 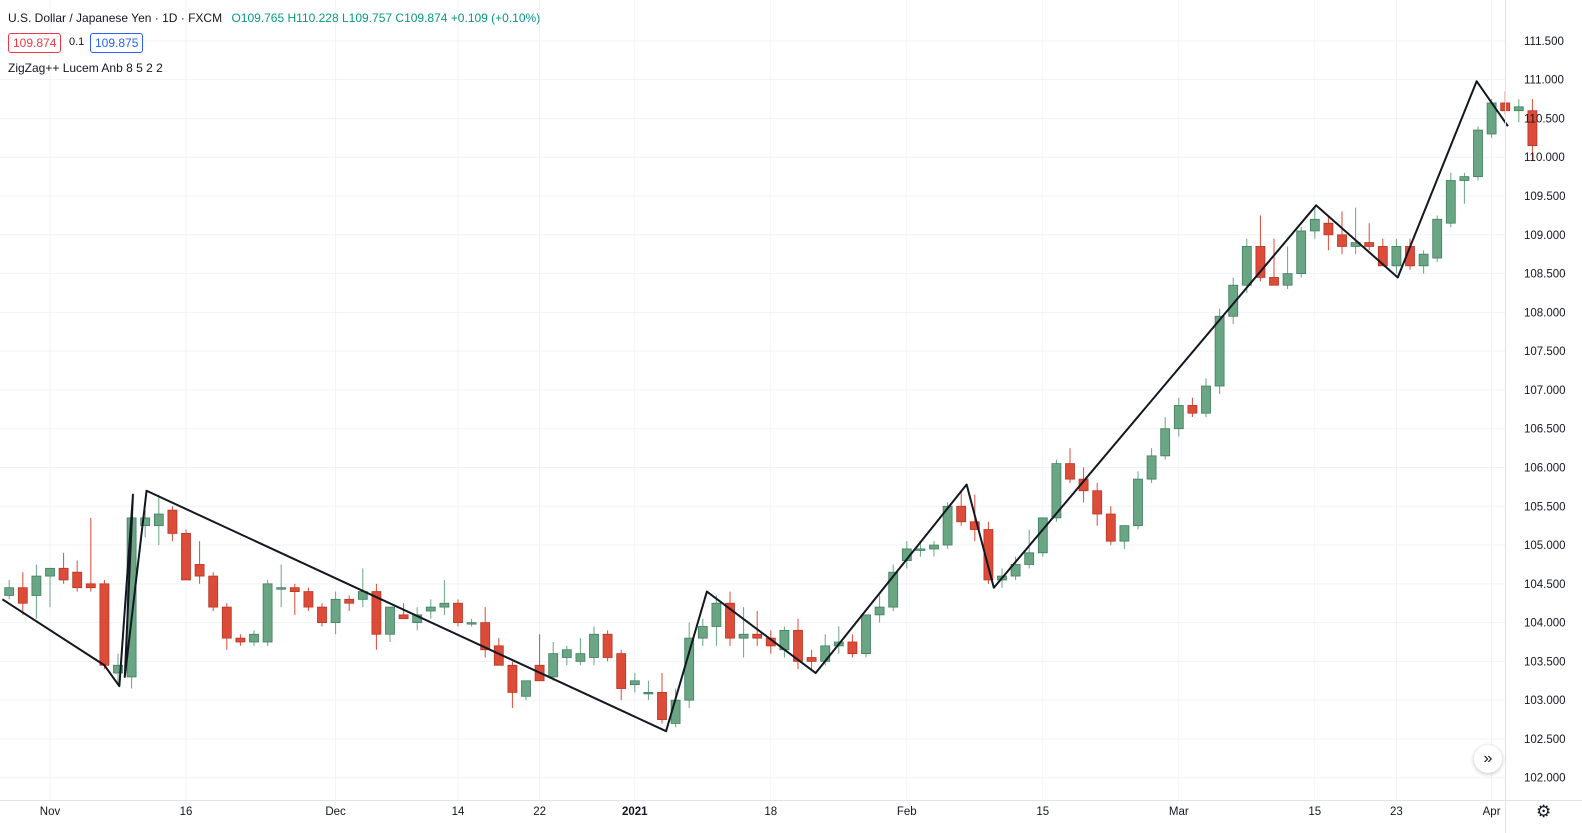 I want to click on price-tick-label: 108.000, so click(x=1545, y=313).